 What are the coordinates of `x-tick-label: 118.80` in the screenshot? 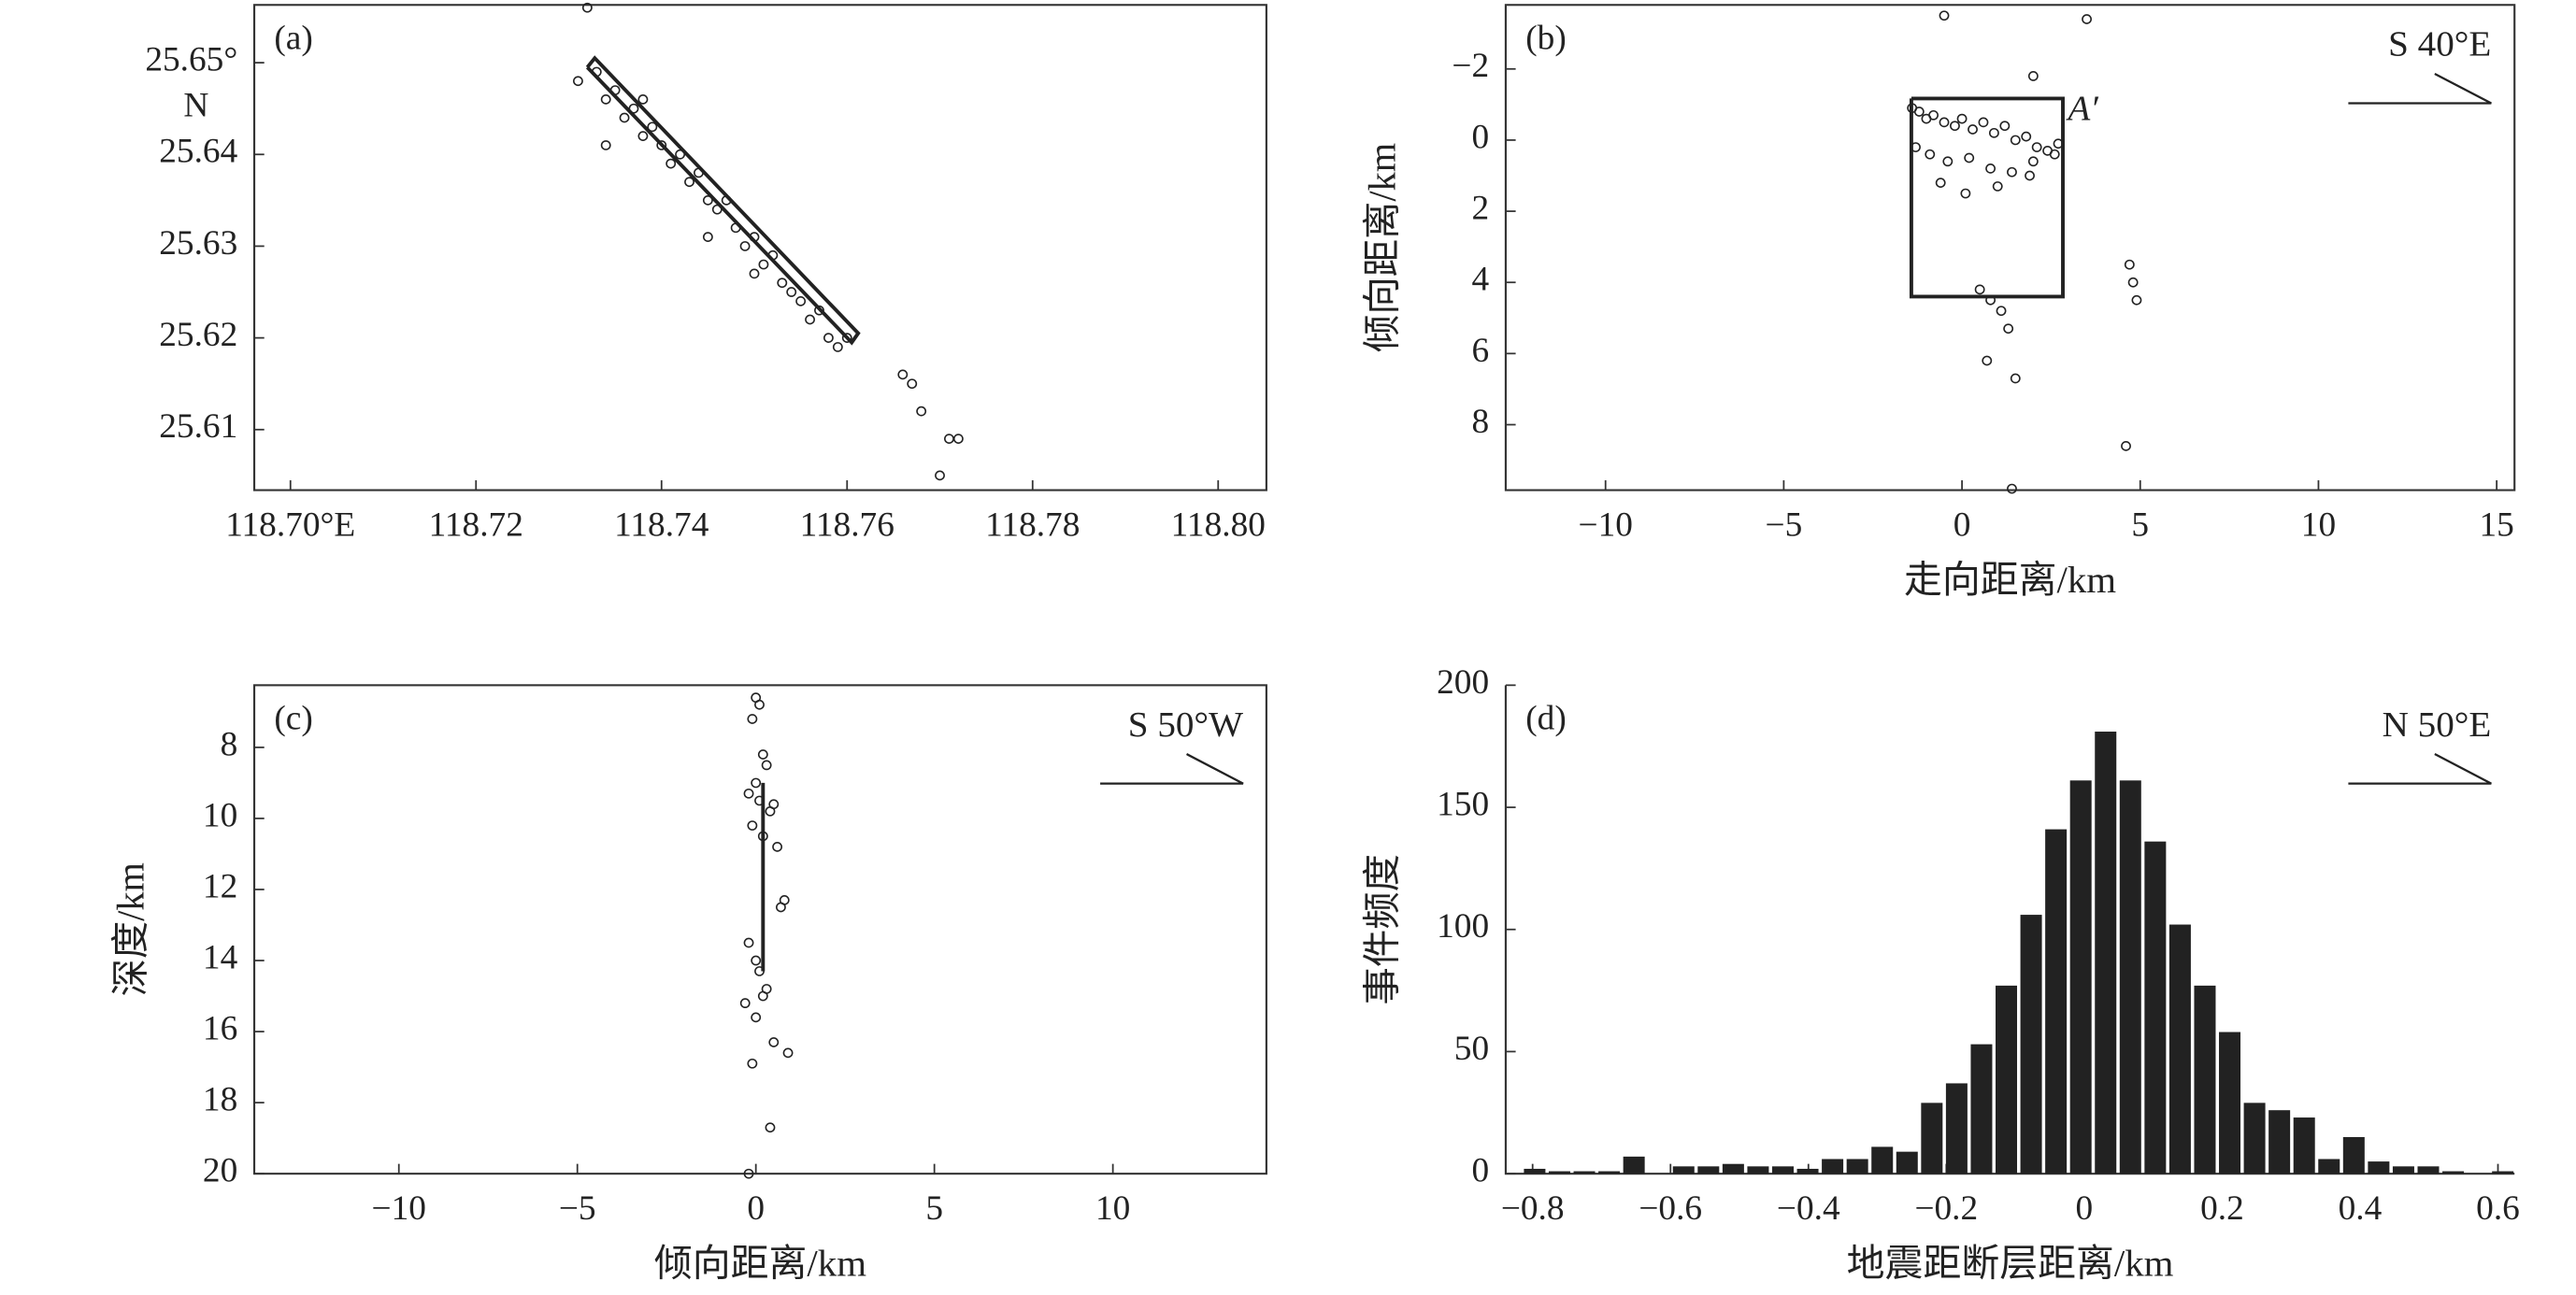 It's located at (1218, 525).